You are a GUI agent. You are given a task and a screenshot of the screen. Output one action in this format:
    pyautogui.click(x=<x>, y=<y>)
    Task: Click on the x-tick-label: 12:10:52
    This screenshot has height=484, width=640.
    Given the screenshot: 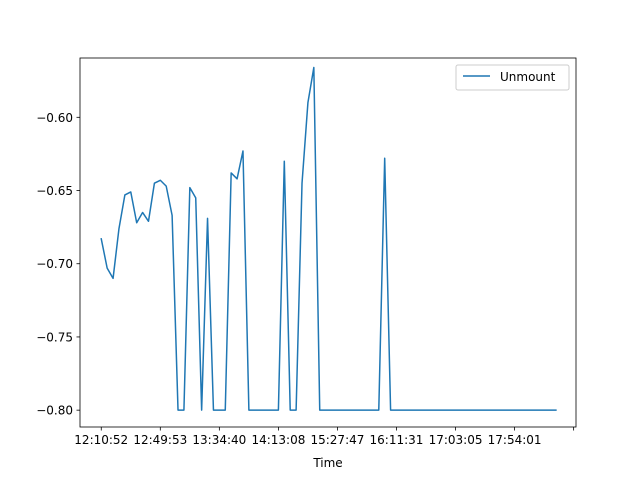 What is the action you would take?
    pyautogui.click(x=101, y=440)
    